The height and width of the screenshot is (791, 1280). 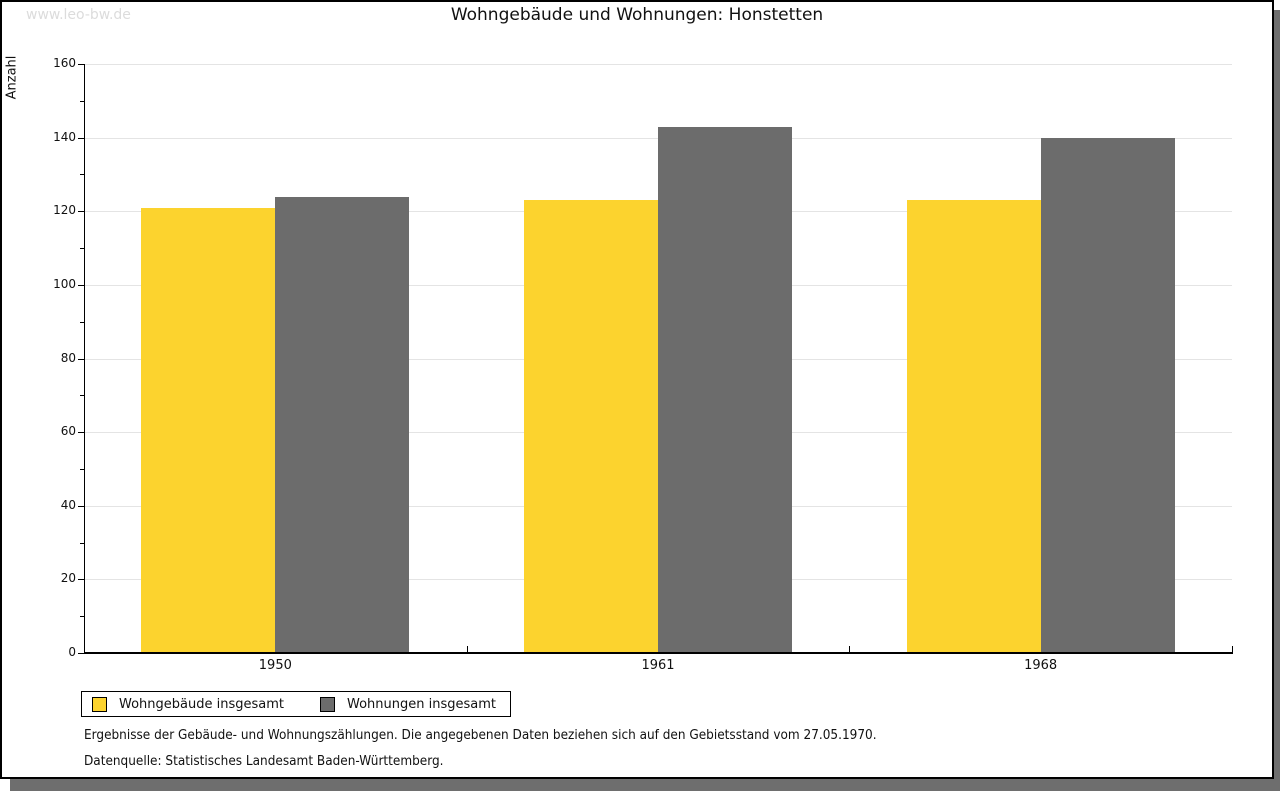 I want to click on bar-wohnungen-1968, so click(x=1107, y=395).